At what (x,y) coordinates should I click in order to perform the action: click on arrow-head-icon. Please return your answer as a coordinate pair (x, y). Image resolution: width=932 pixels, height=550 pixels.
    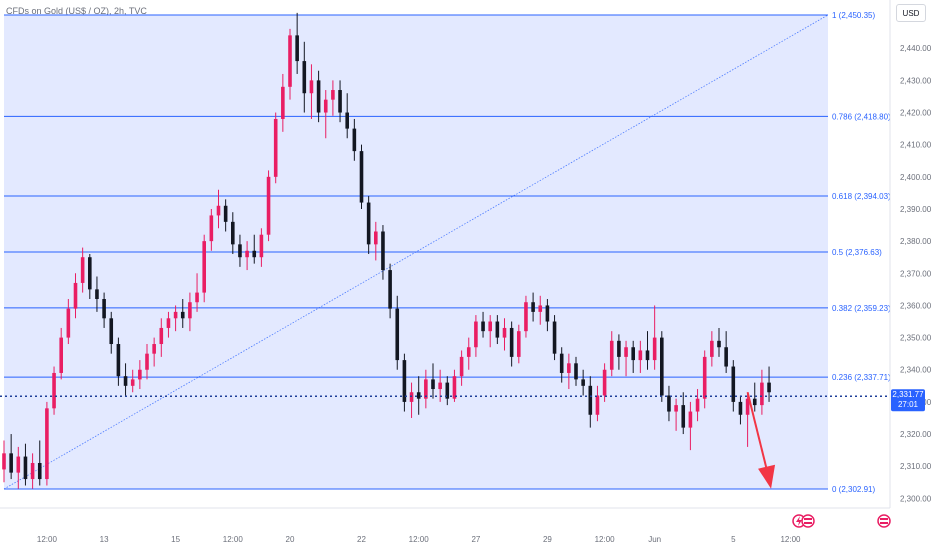
    Looking at the image, I should click on (767, 476).